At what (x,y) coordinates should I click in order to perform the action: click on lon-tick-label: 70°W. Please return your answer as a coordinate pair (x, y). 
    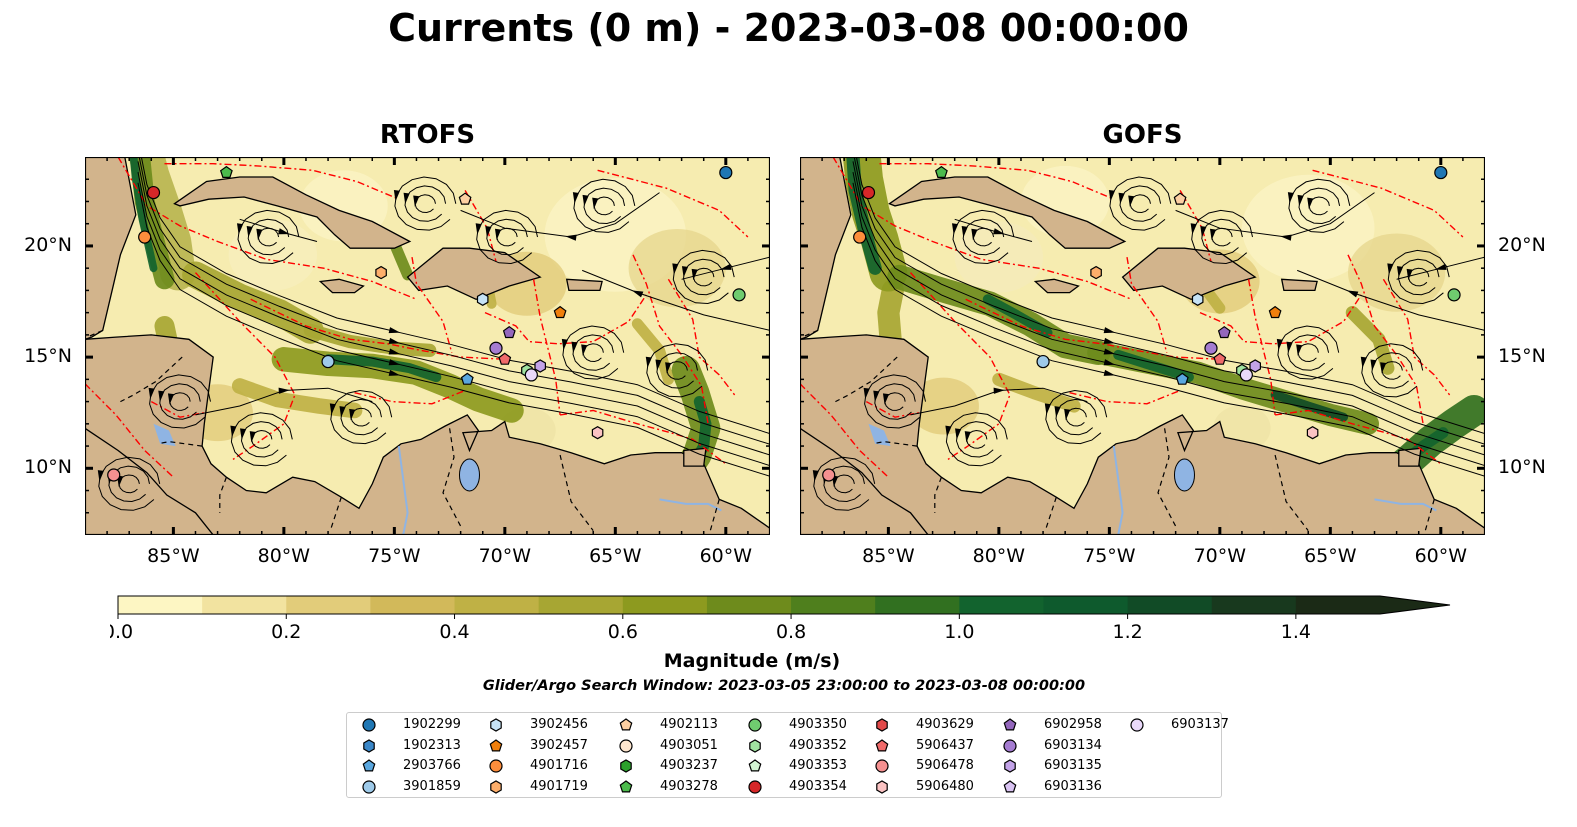
    Looking at the image, I should click on (505, 556).